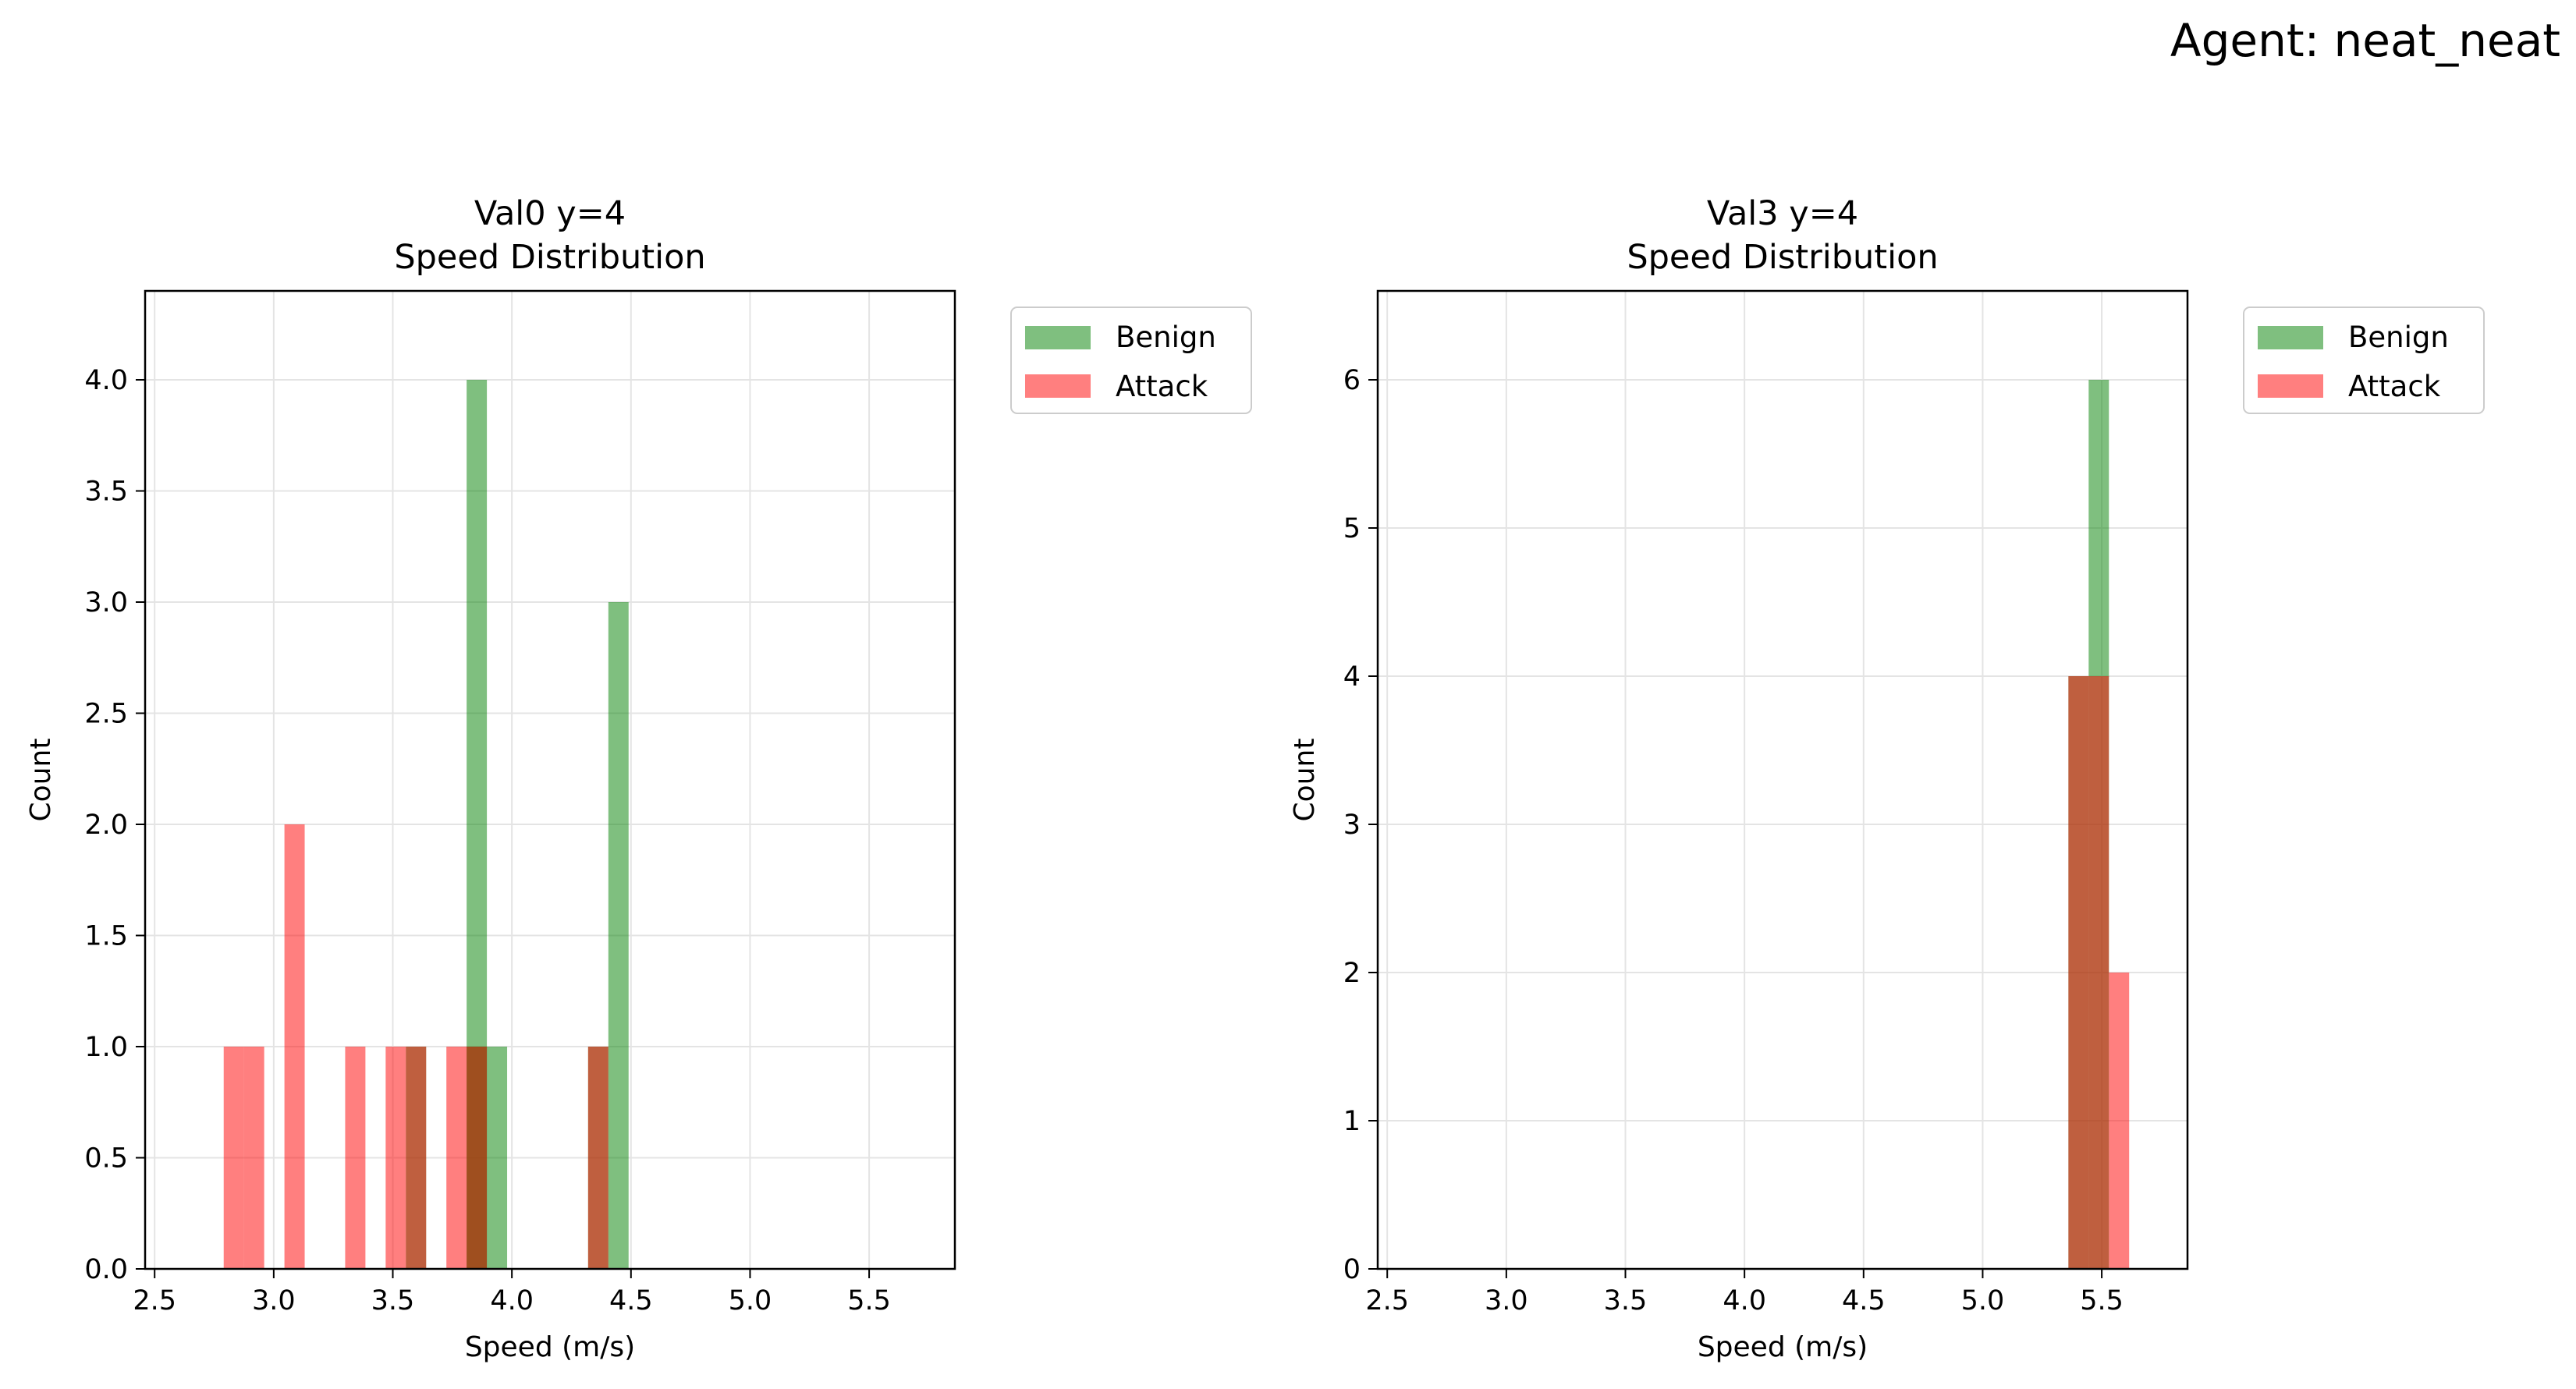 The image size is (2576, 1389). I want to click on y-tick-label: 0, so click(1352, 1269).